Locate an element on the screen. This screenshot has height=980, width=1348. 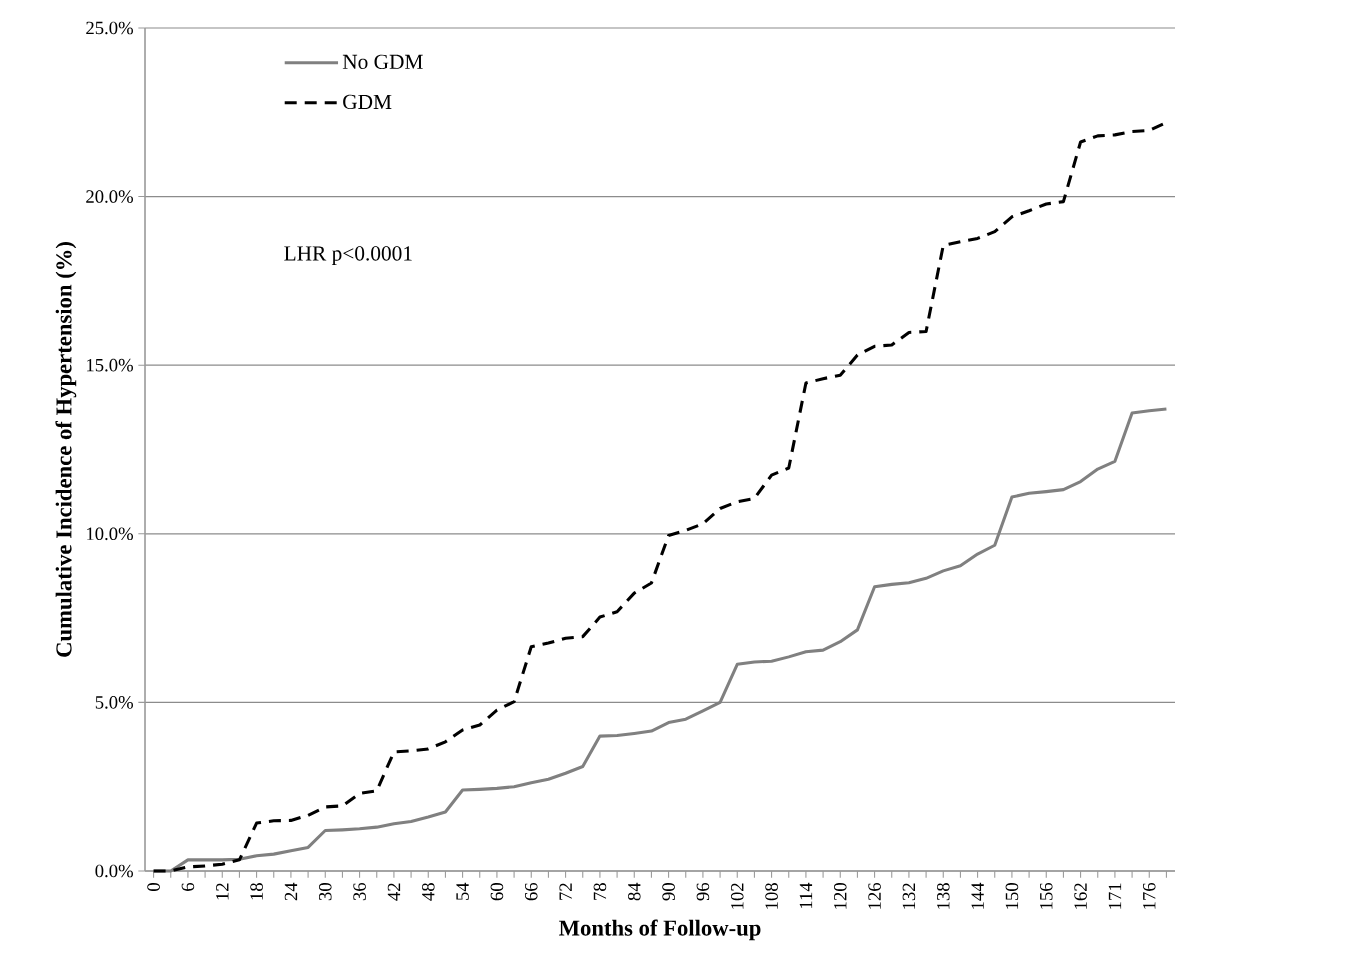
x-tick-label: 132 is located at coordinates (909, 896).